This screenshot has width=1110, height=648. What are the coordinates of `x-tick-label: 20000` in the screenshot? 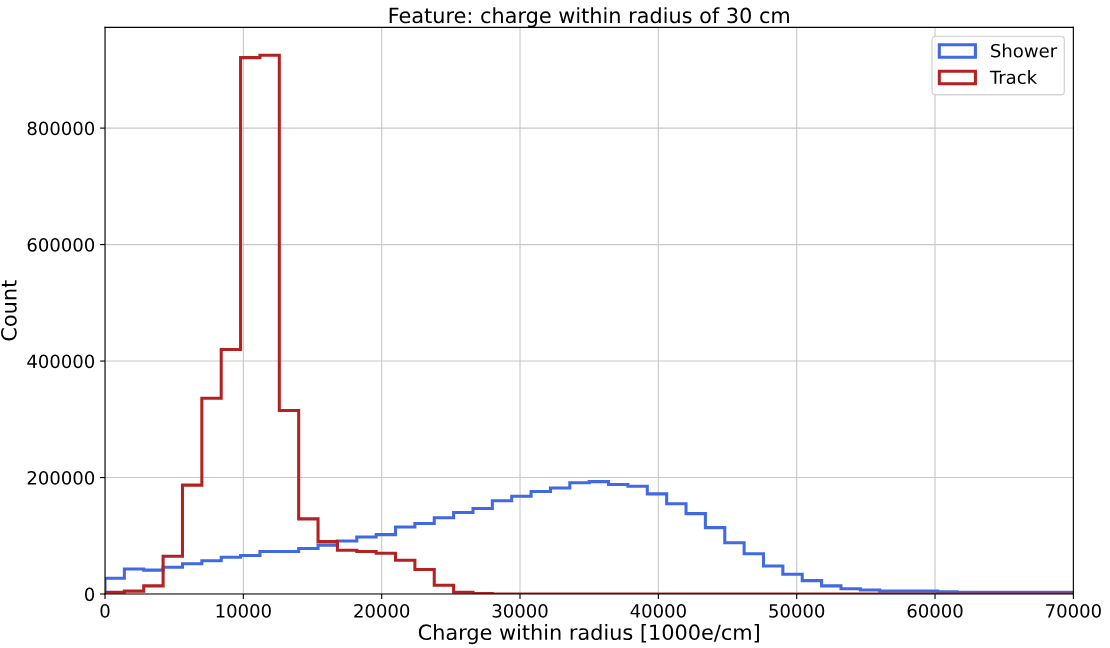 It's located at (382, 611).